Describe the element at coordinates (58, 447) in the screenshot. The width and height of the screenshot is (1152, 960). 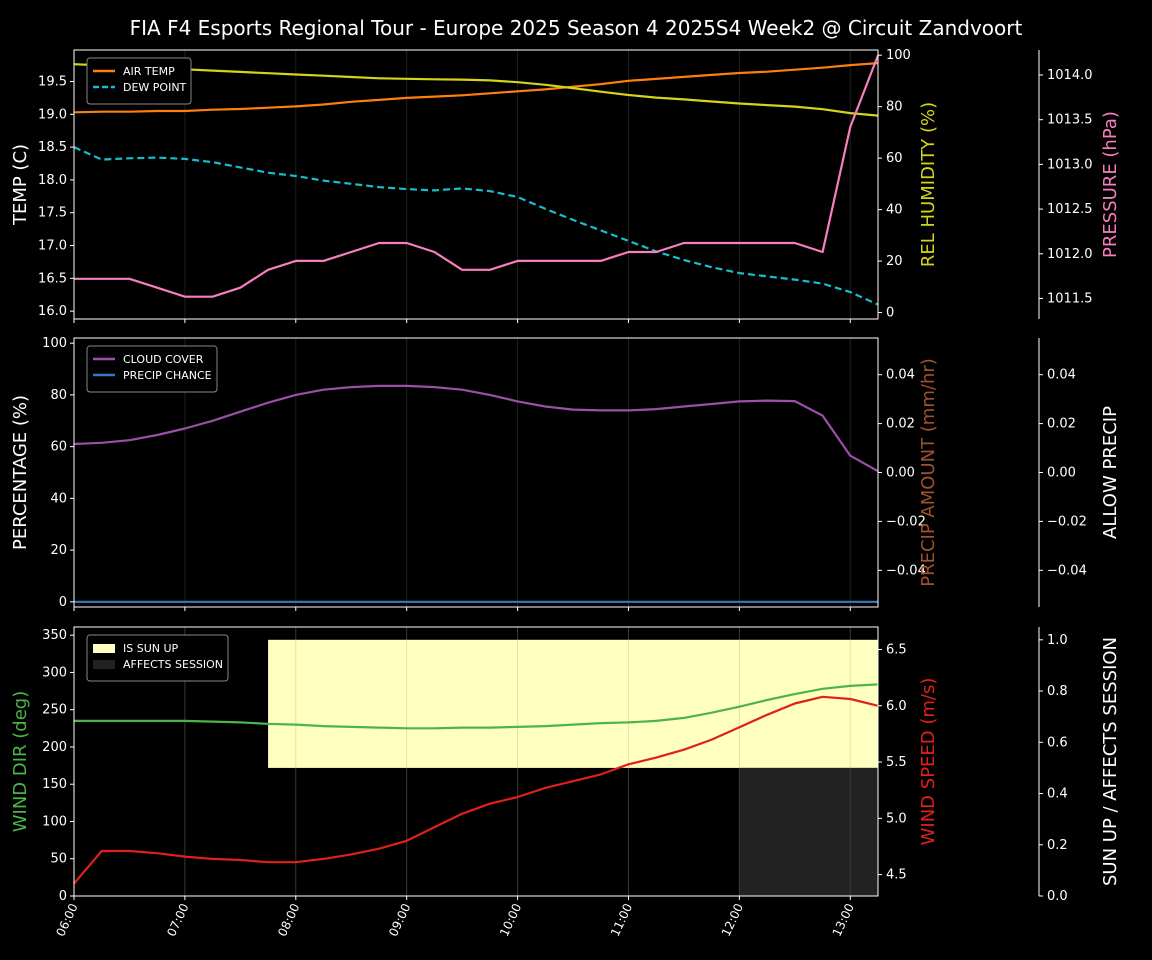
I see `left-tick-label: 60` at that location.